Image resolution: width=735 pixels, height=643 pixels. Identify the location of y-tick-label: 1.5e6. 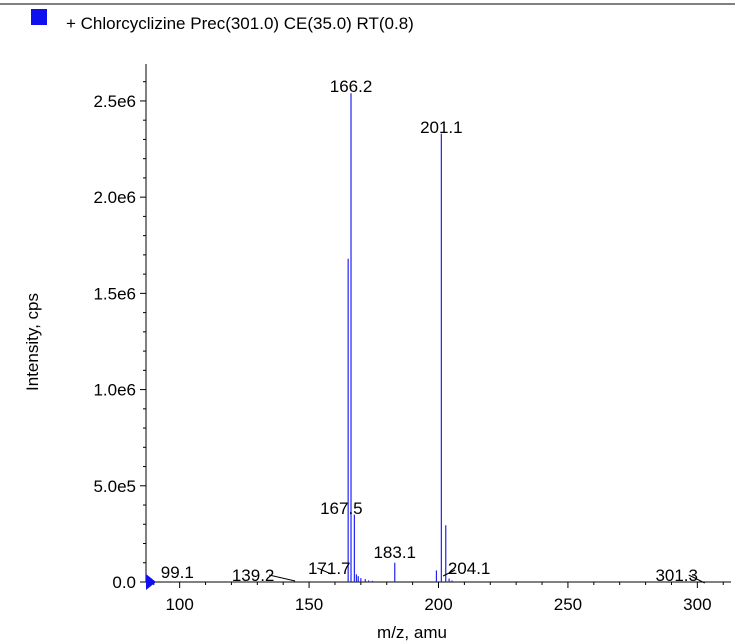
(114, 293).